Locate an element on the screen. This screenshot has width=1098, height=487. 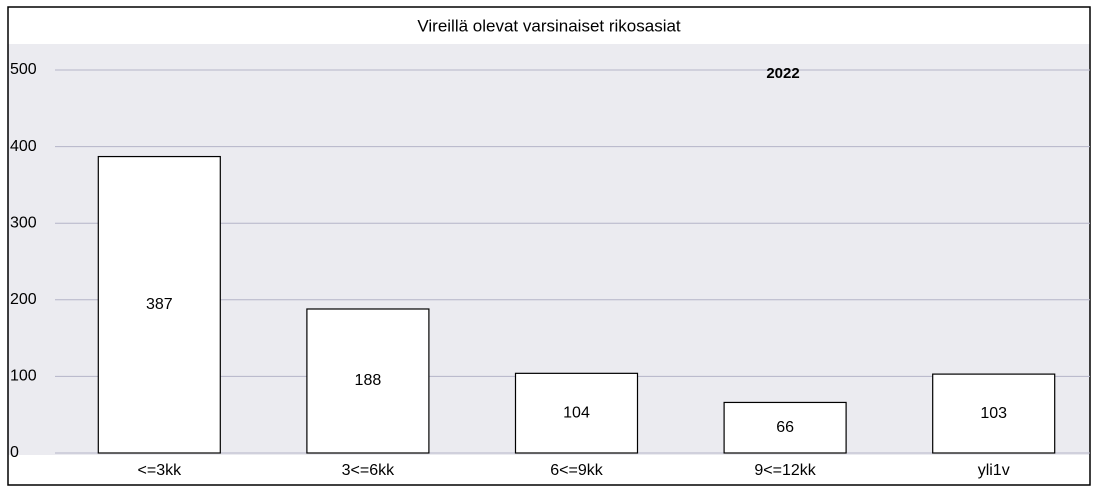
value-label: 103 is located at coordinates (993, 413).